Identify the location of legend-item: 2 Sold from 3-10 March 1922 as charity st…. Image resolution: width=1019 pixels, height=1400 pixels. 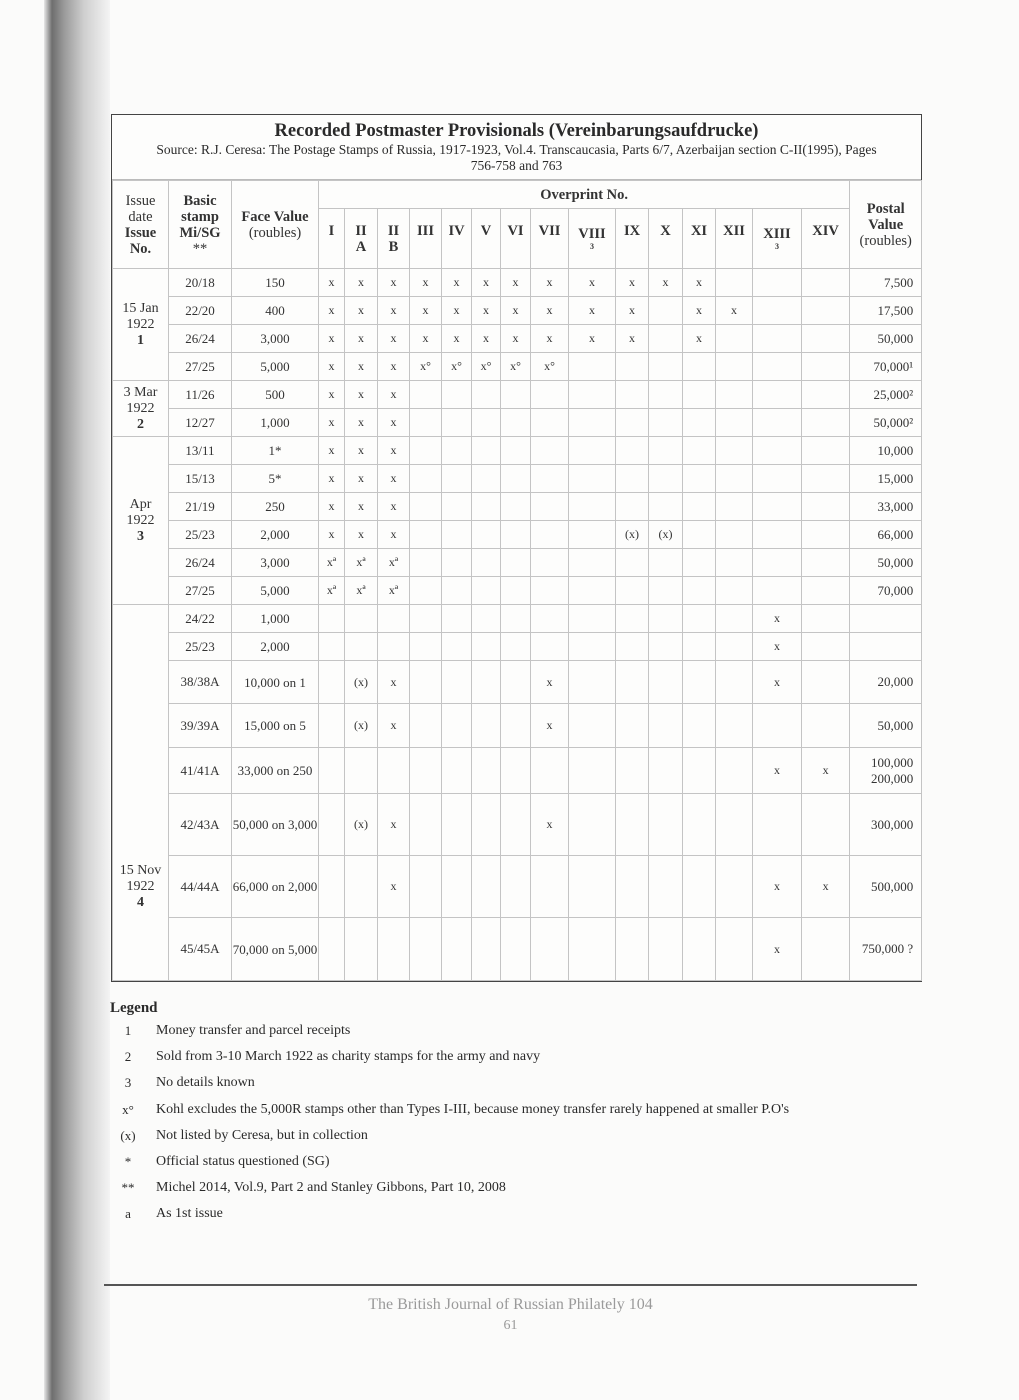
(449, 1062).